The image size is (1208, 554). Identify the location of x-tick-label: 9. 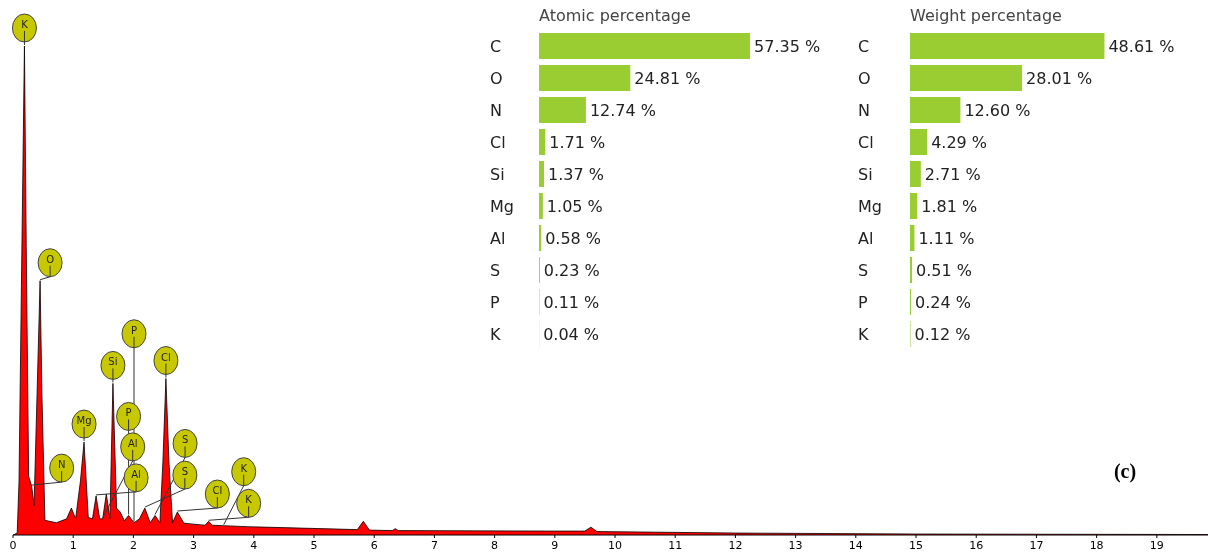
(555, 545).